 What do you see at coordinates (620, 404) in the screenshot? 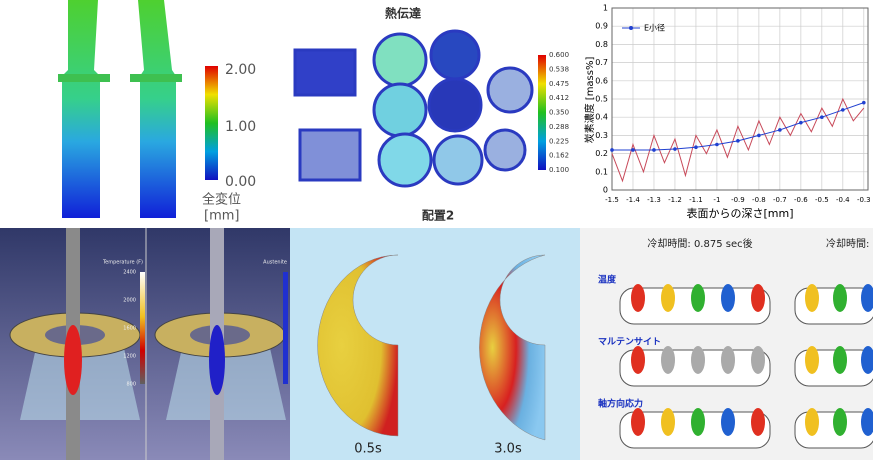
I see `row-label: 軸方向応力` at bounding box center [620, 404].